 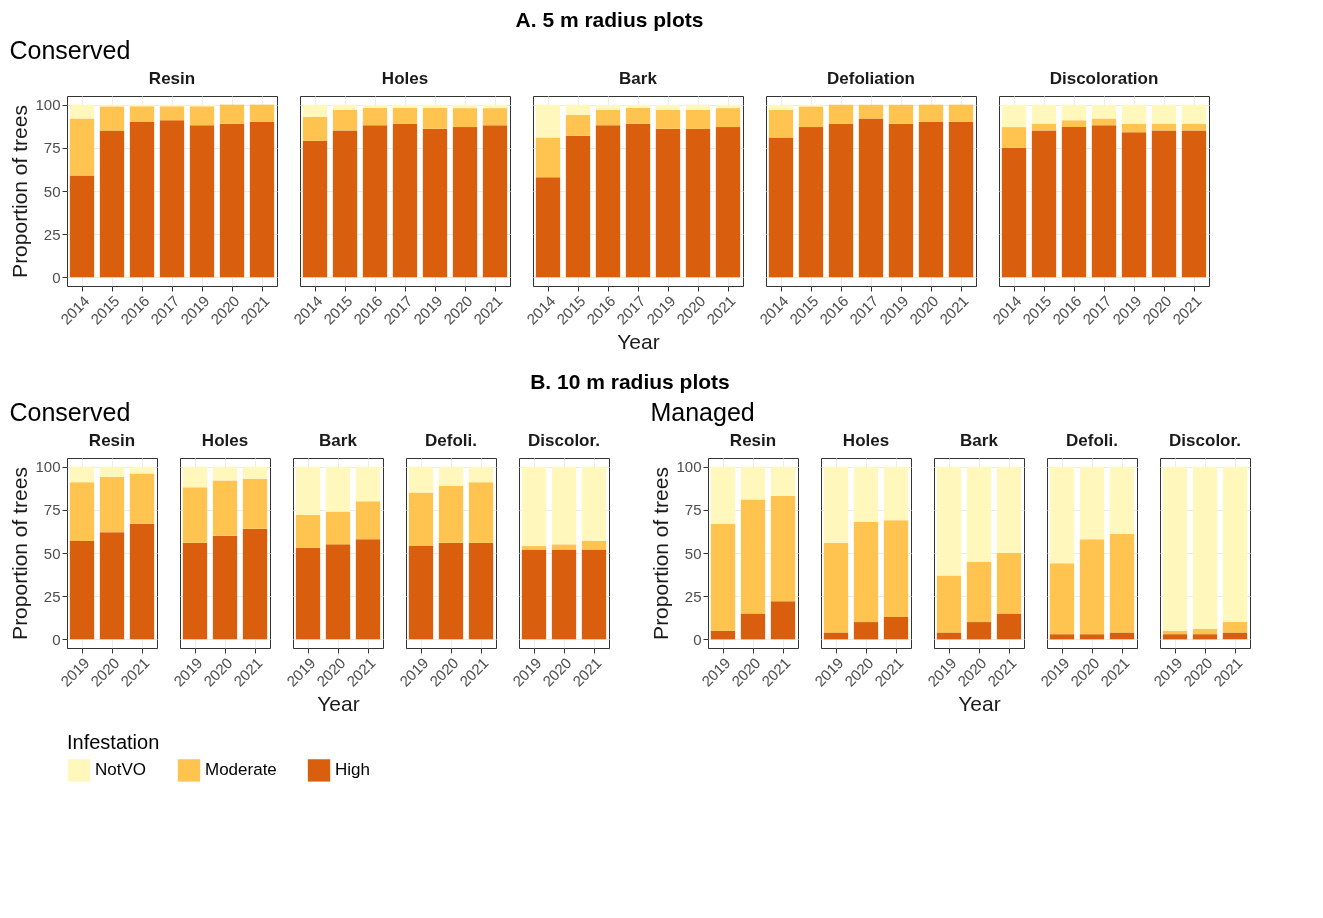 I want to click on legend-label: High, so click(x=352, y=770).